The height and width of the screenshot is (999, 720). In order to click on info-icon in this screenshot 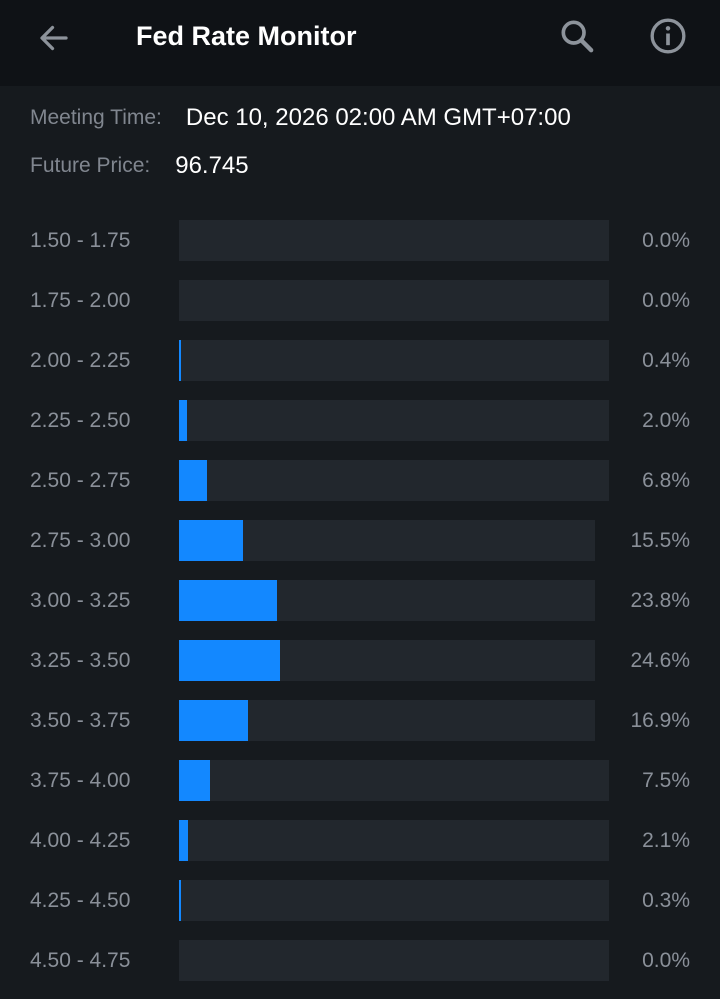, I will do `click(668, 36)`.